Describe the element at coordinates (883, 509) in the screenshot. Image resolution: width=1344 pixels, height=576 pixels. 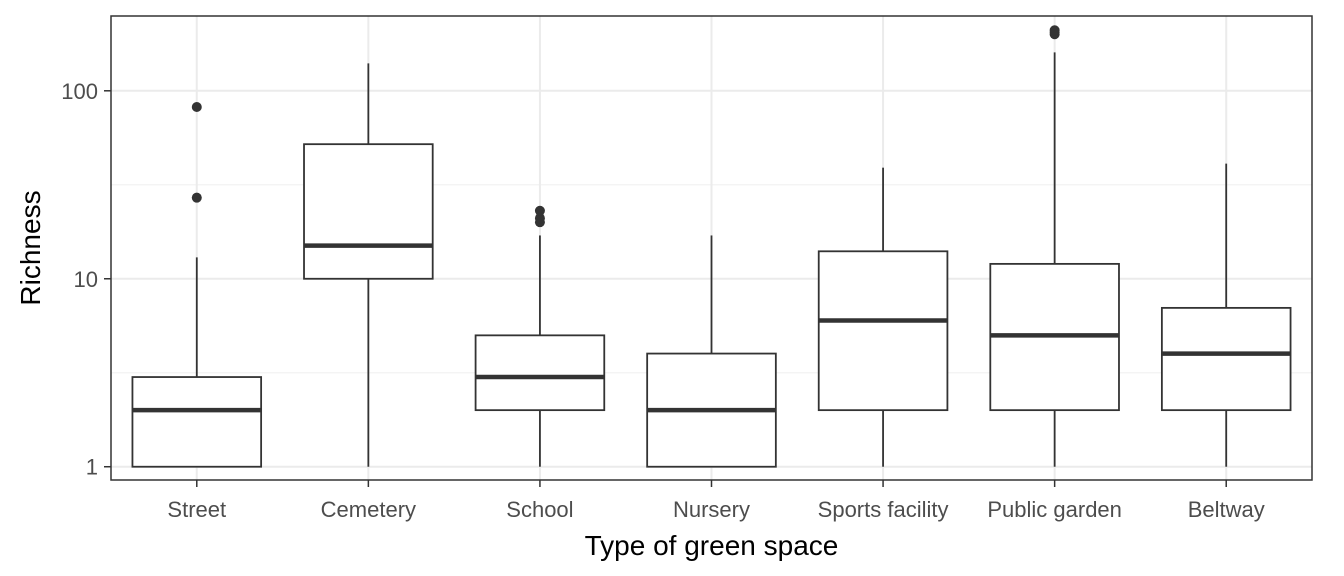
I see `x-tick-label: Sports facility` at that location.